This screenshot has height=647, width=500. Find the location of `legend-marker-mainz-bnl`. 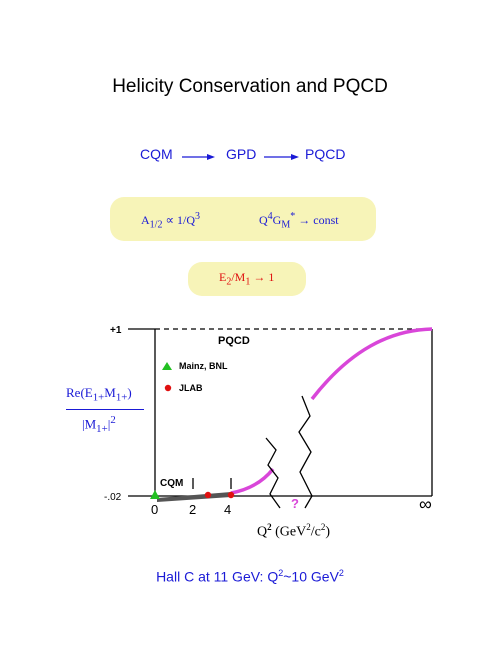

legend-marker-mainz-bnl is located at coordinates (167, 366).